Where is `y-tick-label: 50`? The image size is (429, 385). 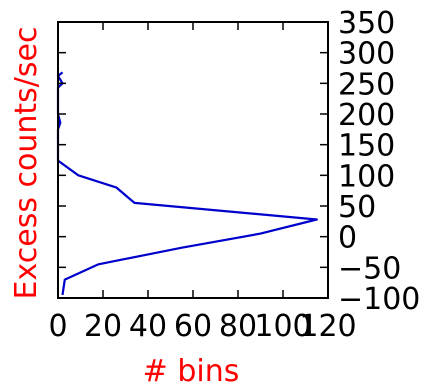 y-tick-label: 50 is located at coordinates (357, 207).